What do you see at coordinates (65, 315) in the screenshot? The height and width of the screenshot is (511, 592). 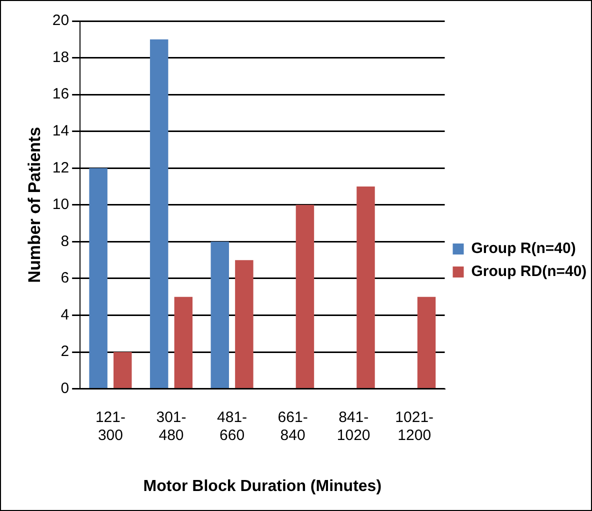 I see `y-tick-label: 4` at bounding box center [65, 315].